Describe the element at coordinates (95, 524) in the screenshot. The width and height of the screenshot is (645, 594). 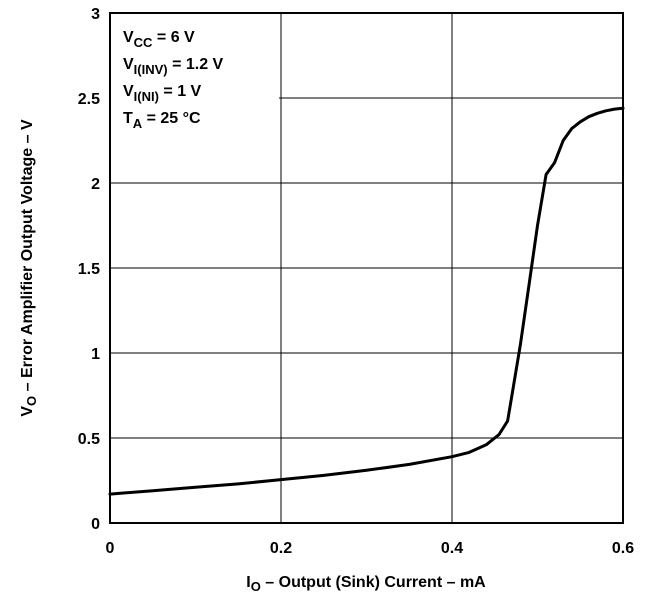
I see `y-tick-label: 0` at that location.